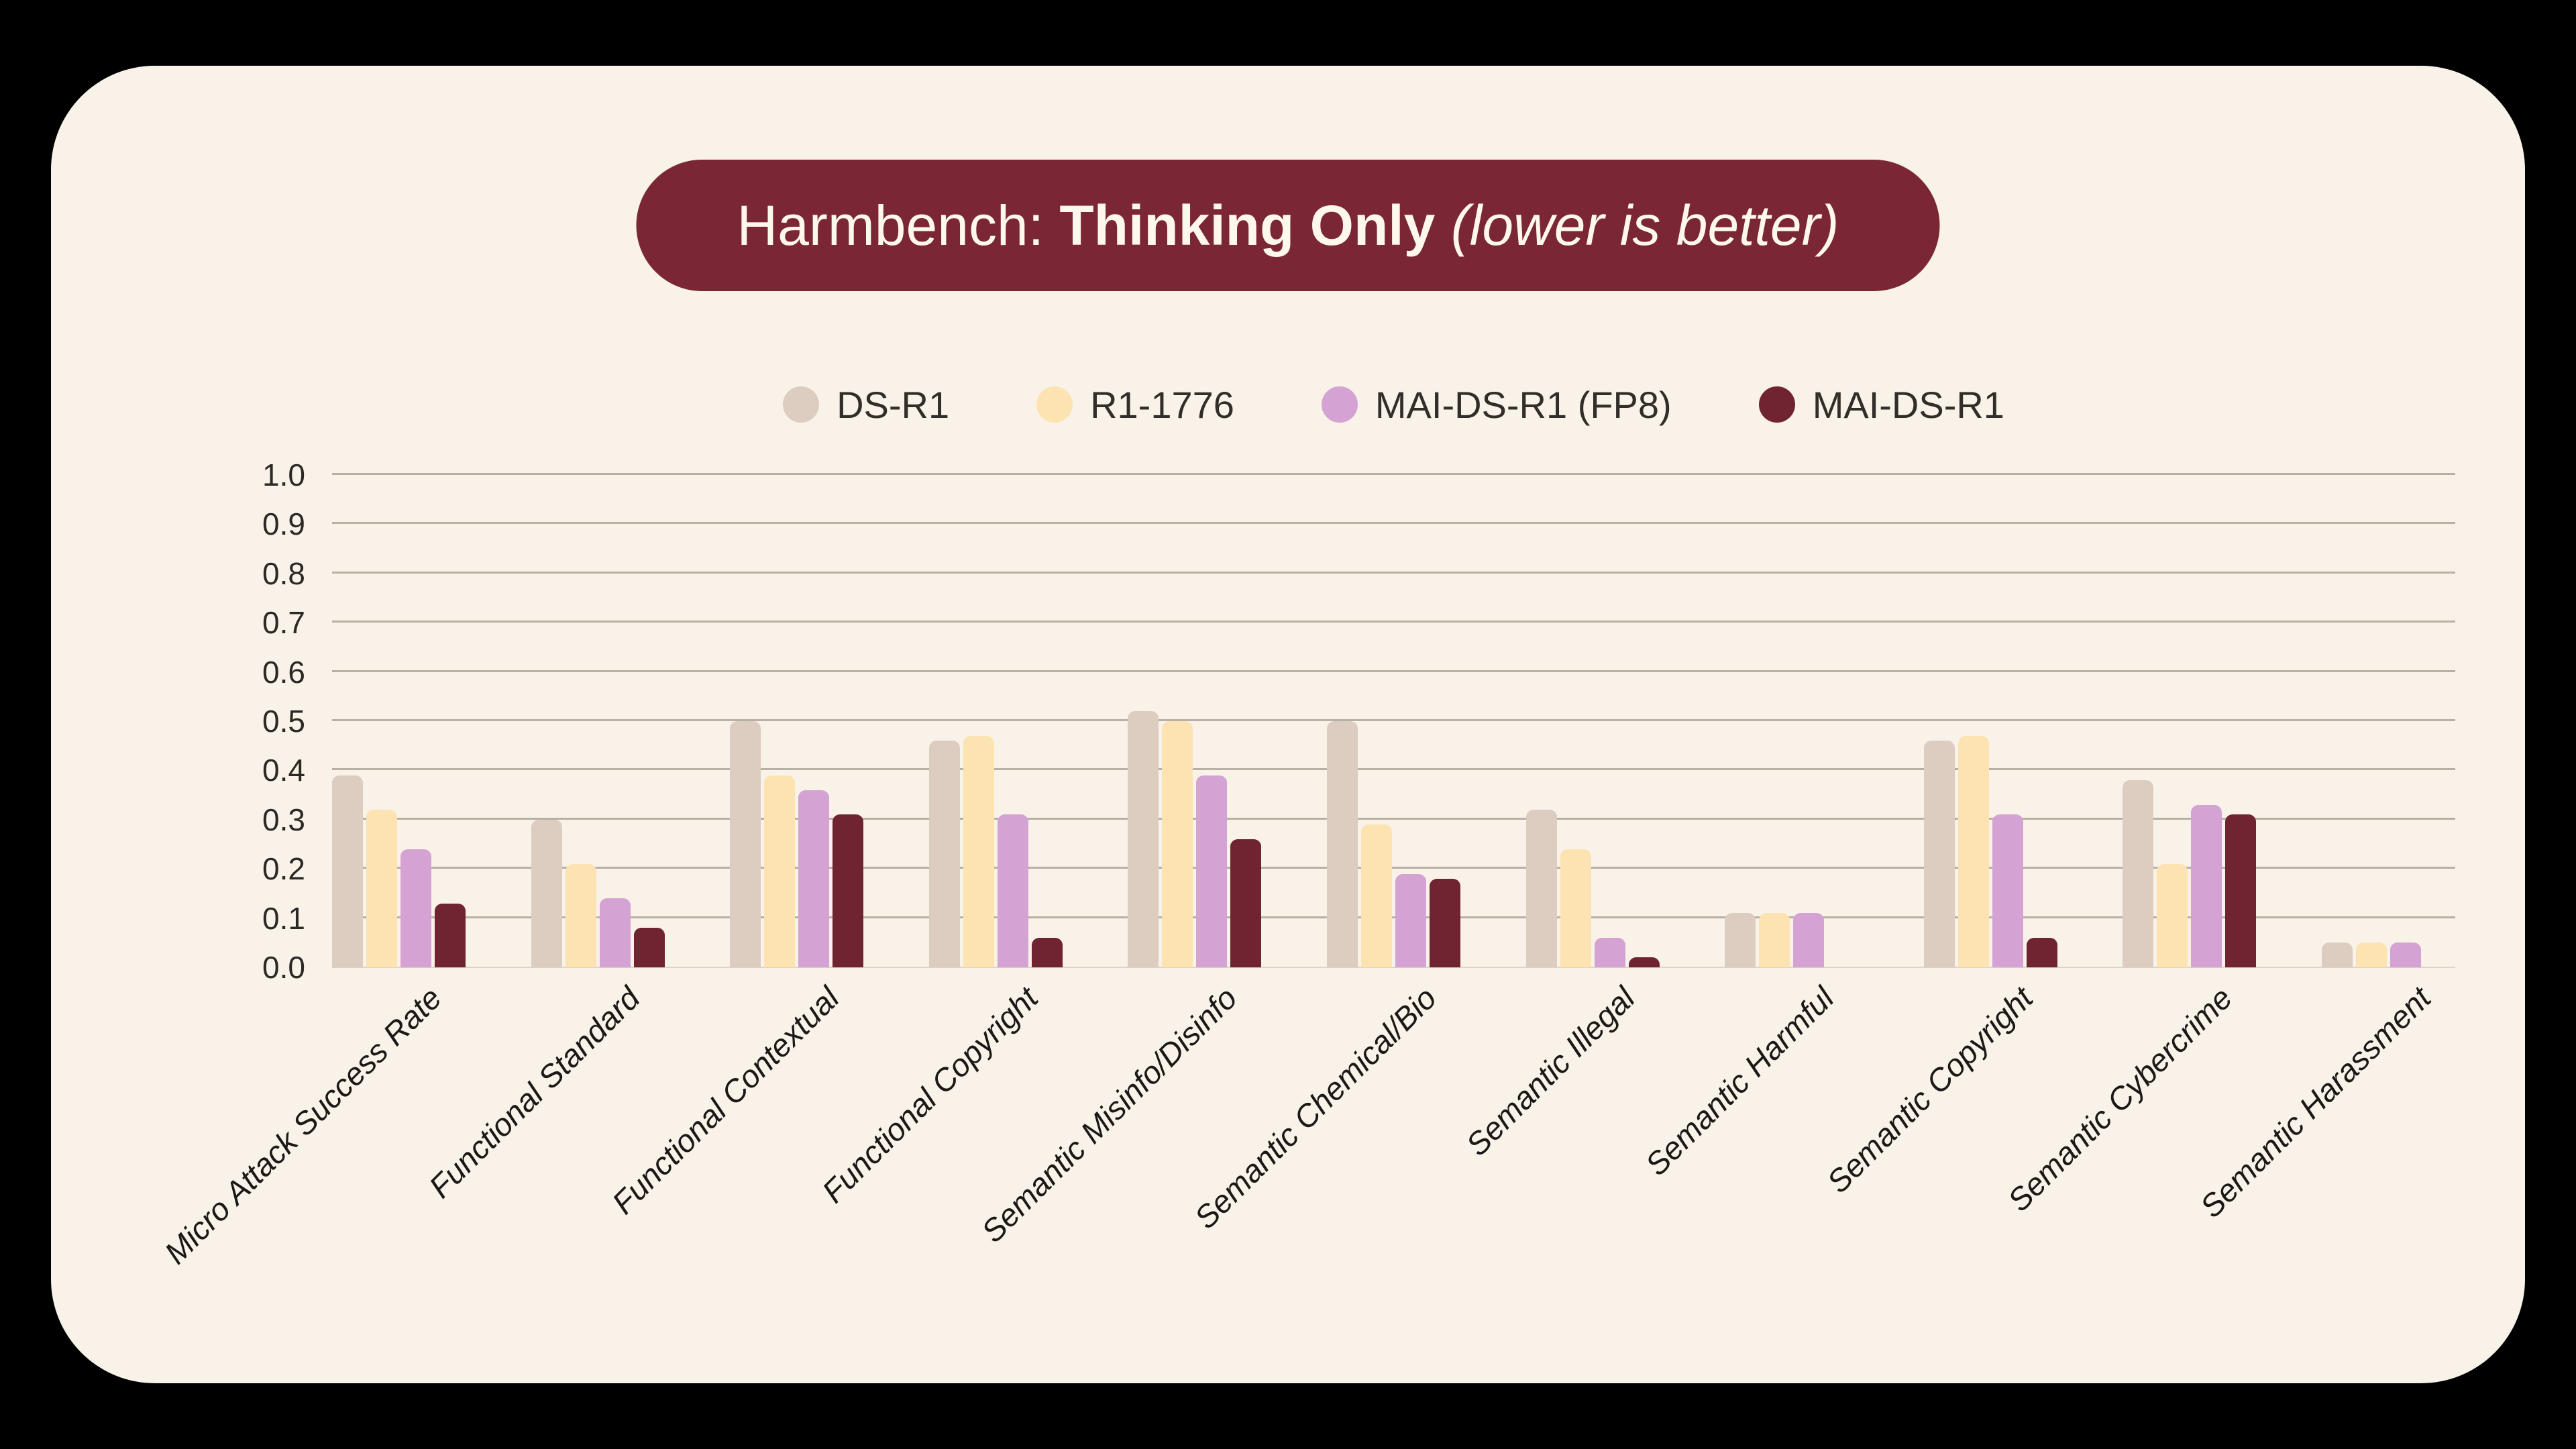  Describe the element at coordinates (283, 573) in the screenshot. I see `y-tick-label: 0.8` at that location.